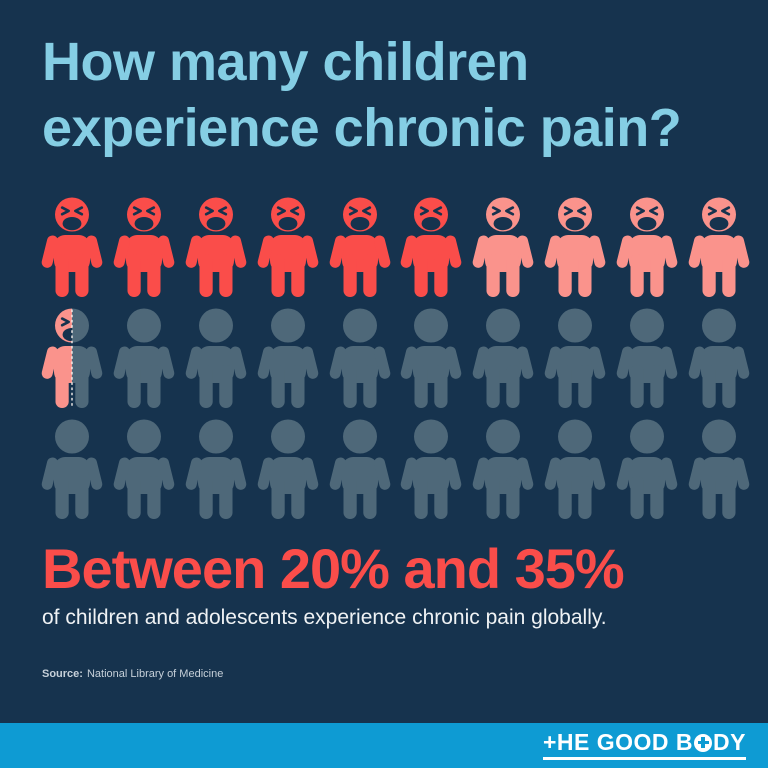 This screenshot has width=768, height=768. I want to click on source-label: Source:, so click(62, 674).